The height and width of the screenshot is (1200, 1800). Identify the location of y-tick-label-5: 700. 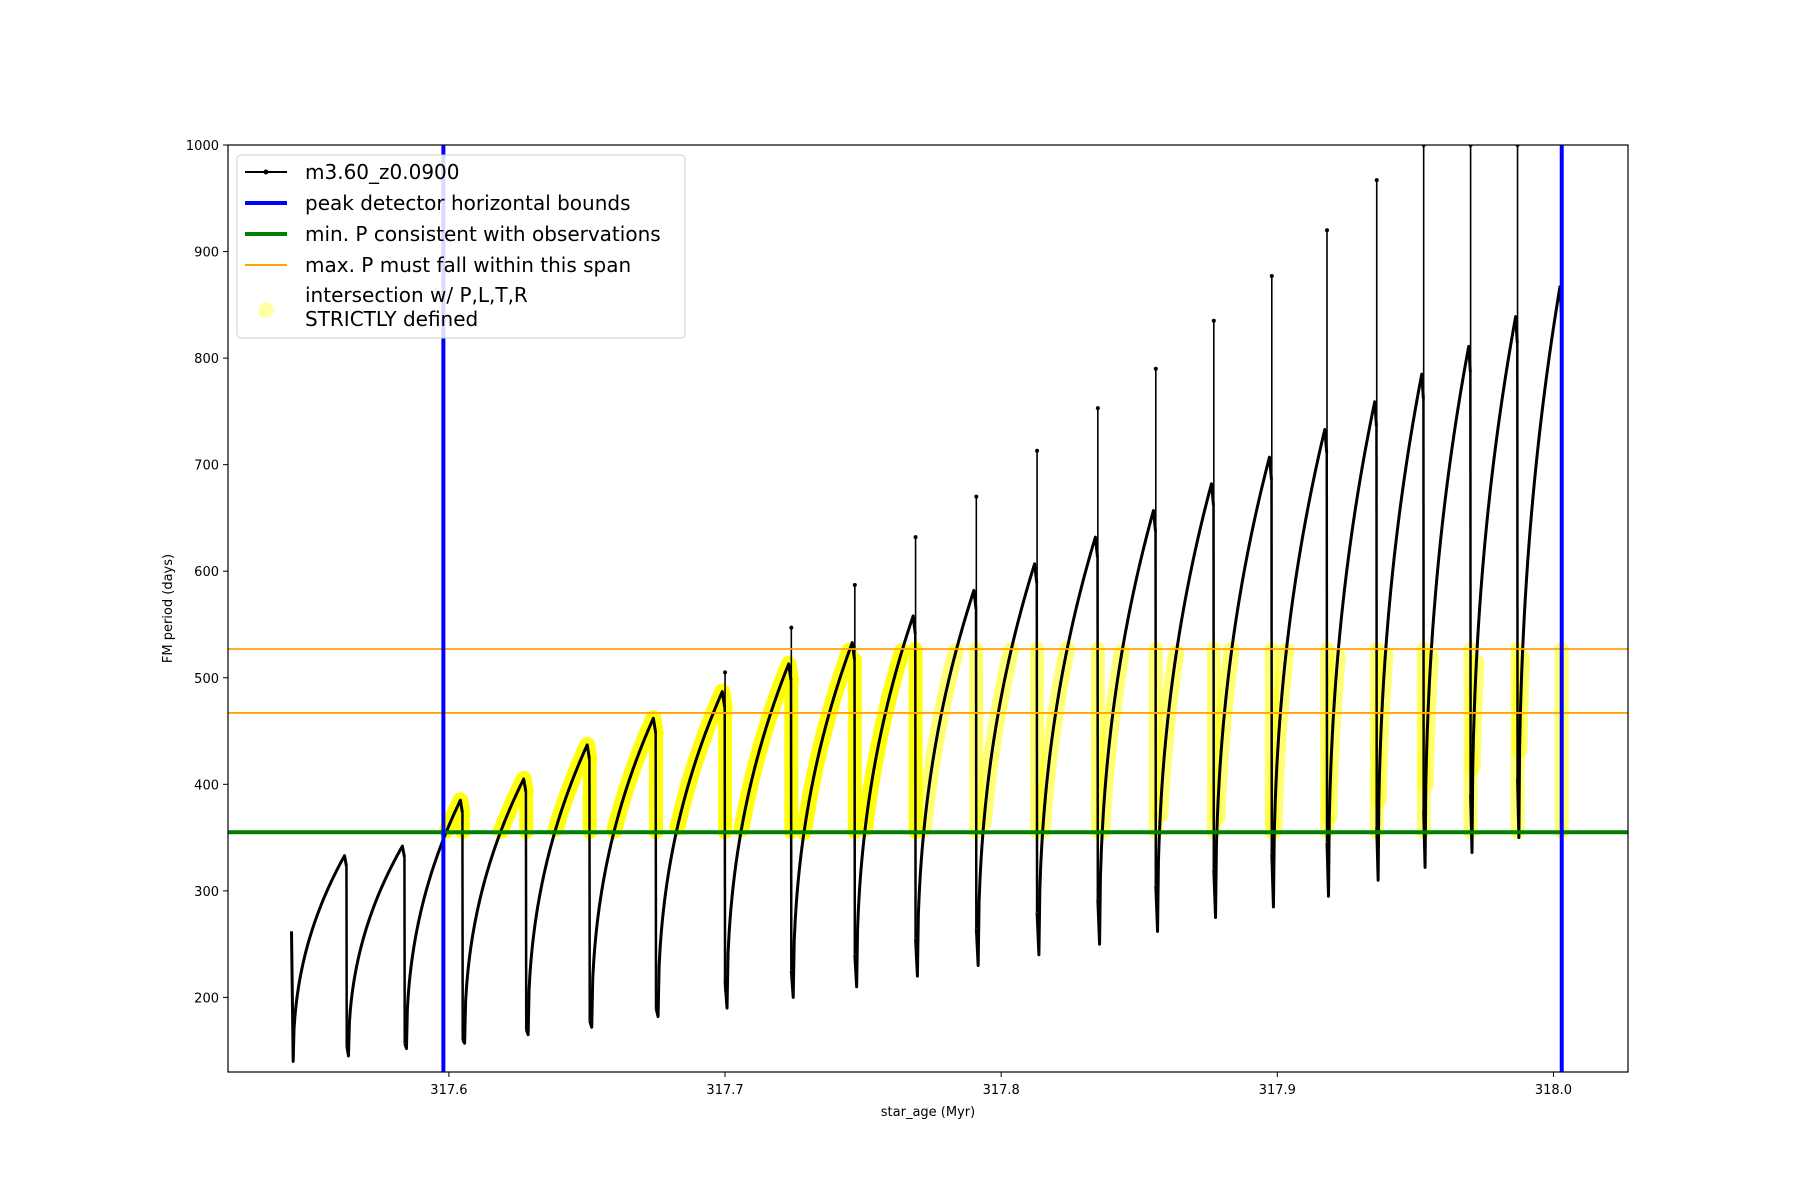
(206, 466).